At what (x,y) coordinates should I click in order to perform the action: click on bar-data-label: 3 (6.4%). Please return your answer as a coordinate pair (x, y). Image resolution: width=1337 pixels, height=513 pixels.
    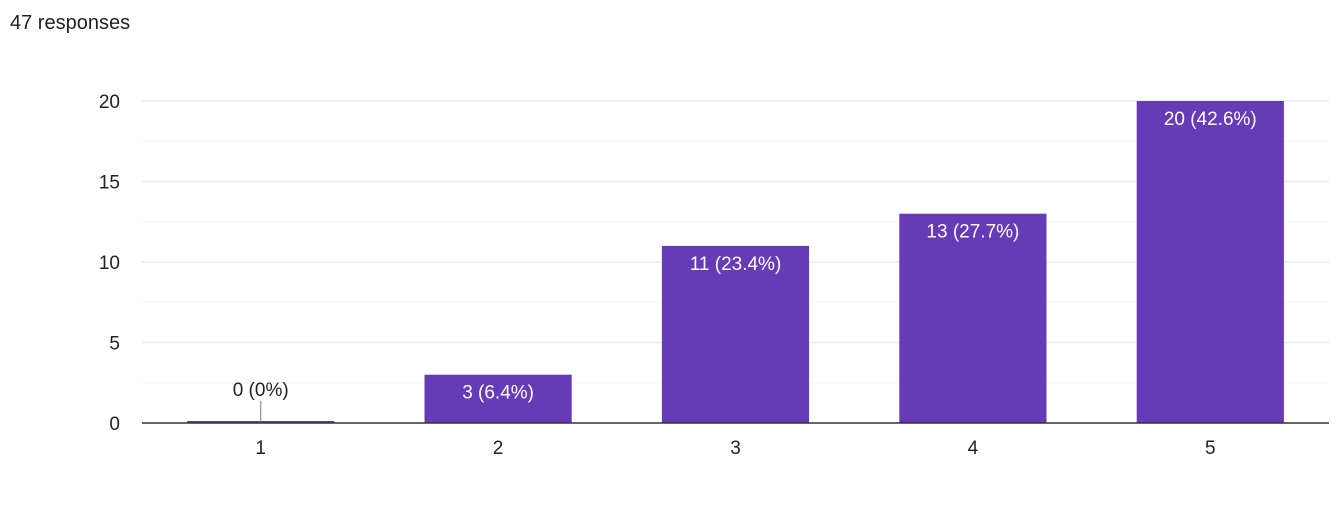
    Looking at the image, I should click on (498, 393).